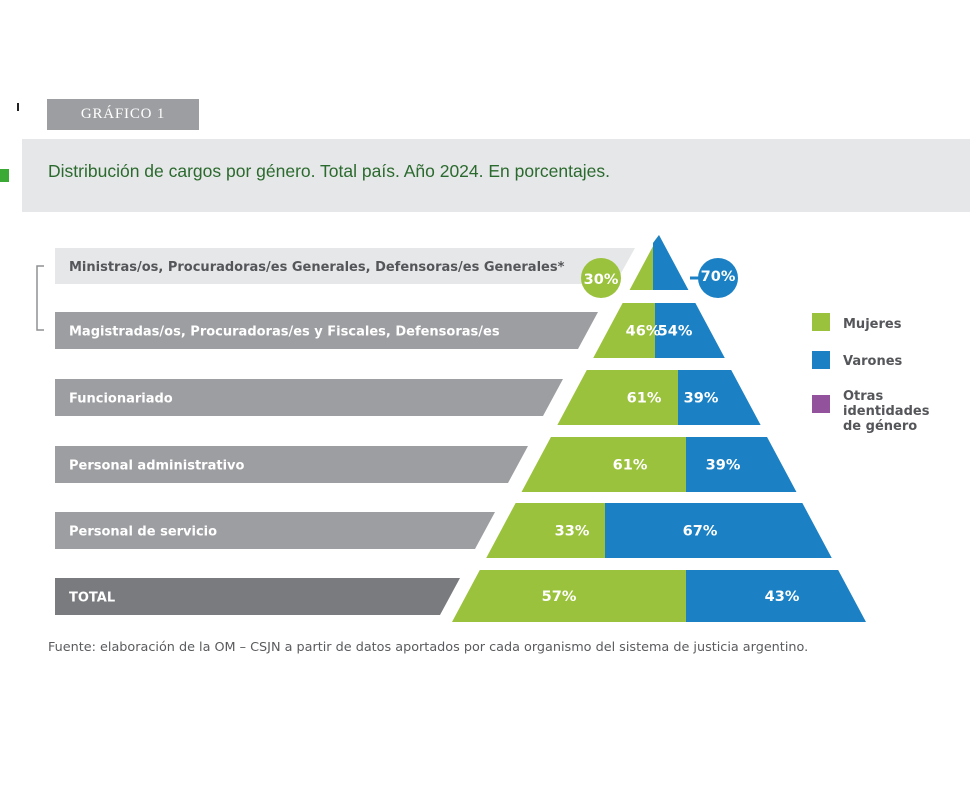  Describe the element at coordinates (821, 404) in the screenshot. I see `legend-swatch-otras` at that location.